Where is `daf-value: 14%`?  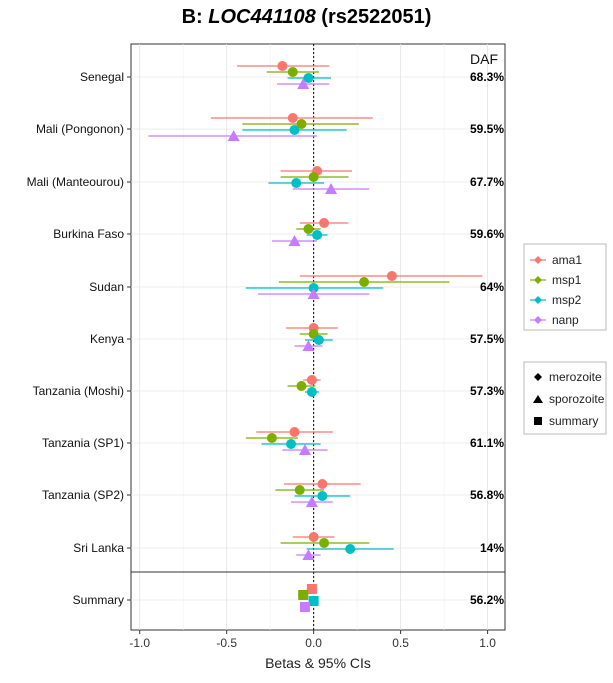
daf-value: 14% is located at coordinates (492, 548).